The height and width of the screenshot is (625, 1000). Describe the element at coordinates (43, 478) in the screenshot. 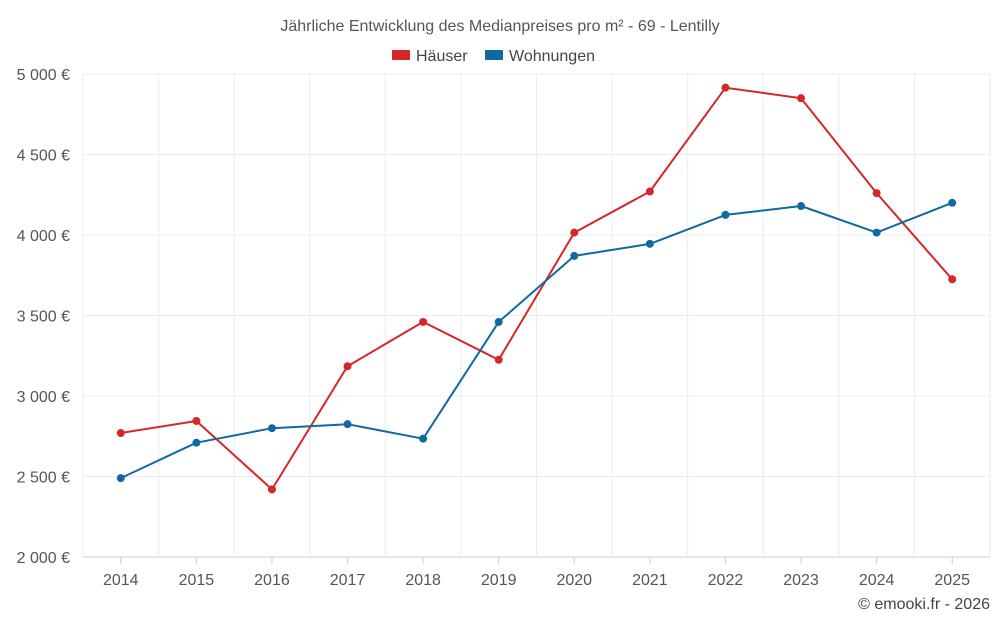

I see `y-tick-label: 2 500 €` at that location.